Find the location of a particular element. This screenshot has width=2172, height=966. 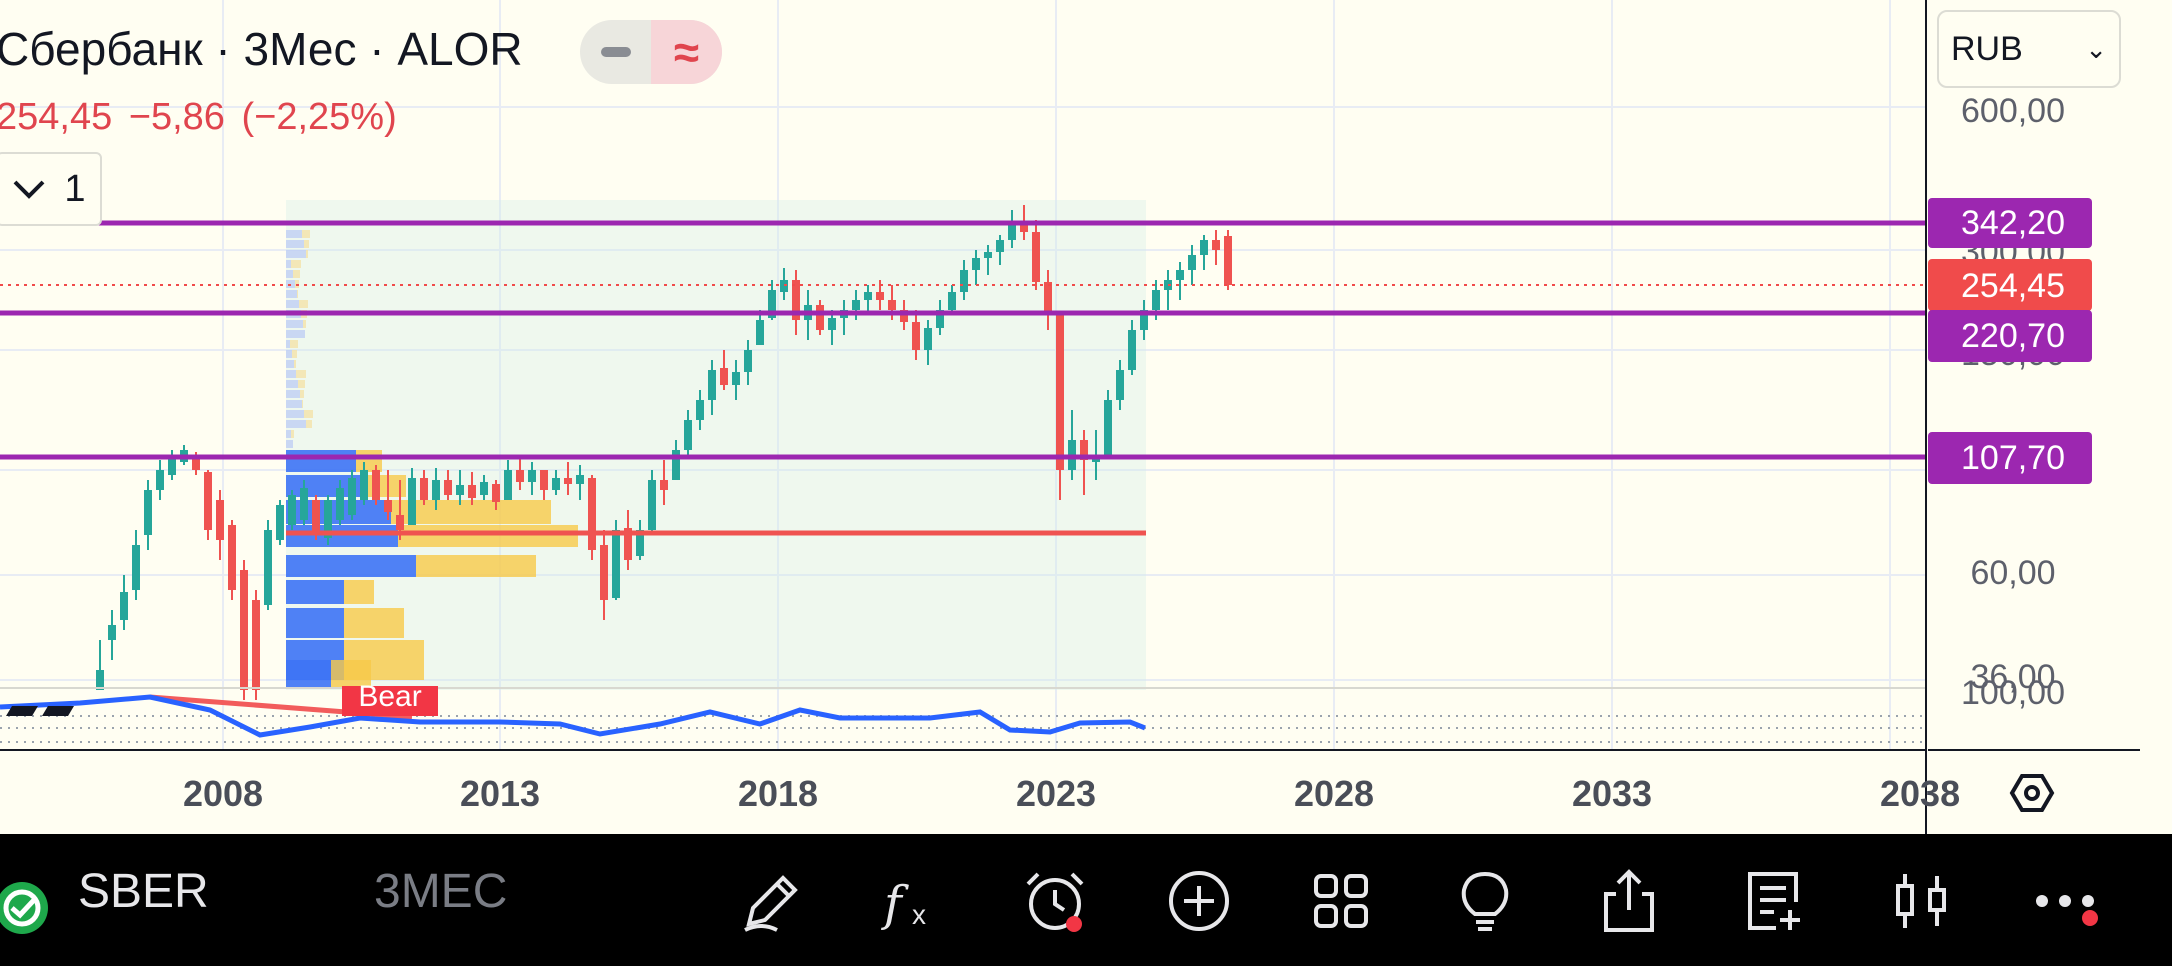

chevron-down-icon is located at coordinates (29, 189).